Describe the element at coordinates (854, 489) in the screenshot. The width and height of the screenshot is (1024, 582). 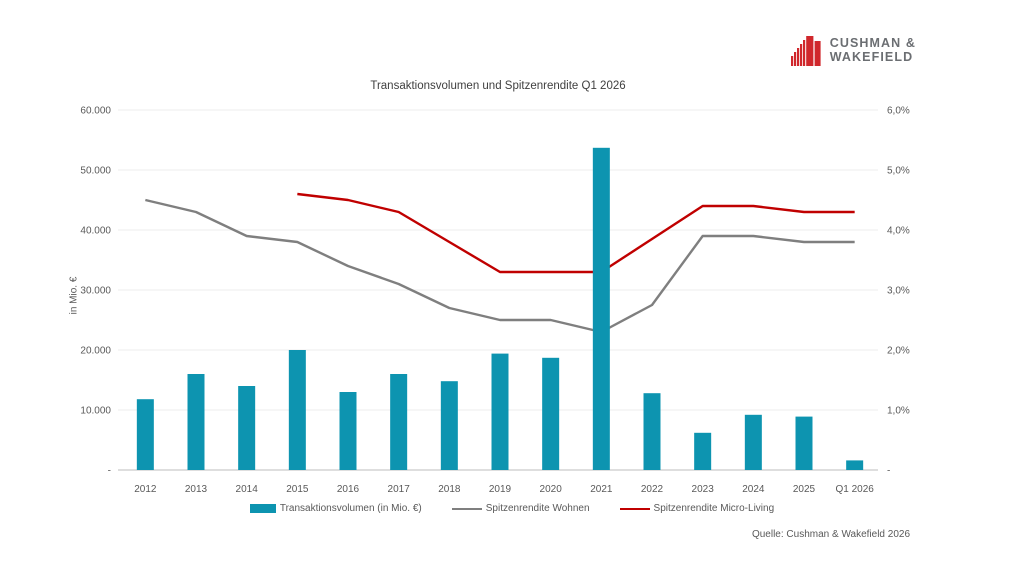
I see `x-axis-tick: Q1 2026` at that location.